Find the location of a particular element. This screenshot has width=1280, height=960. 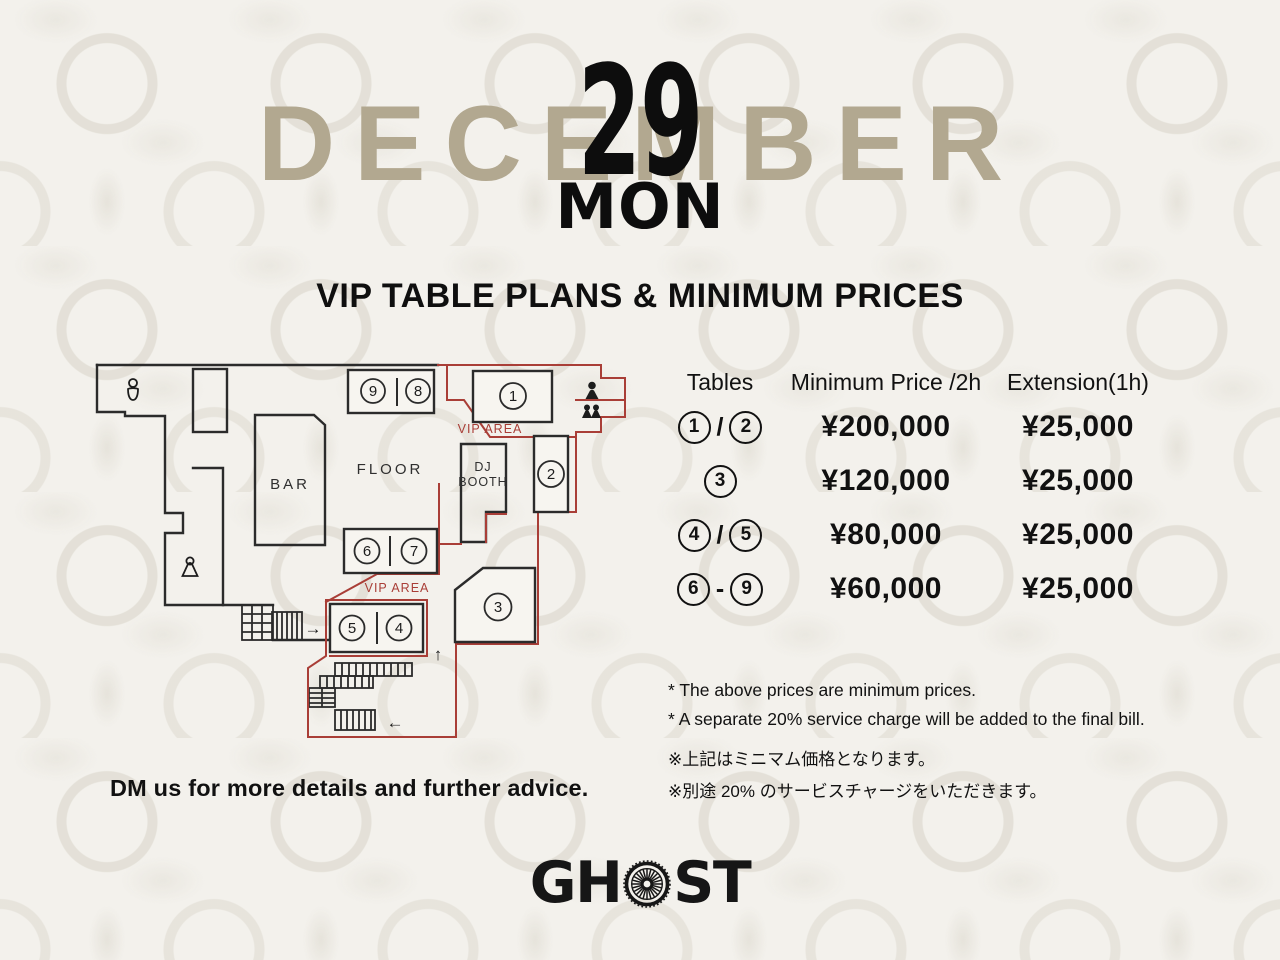

ghost-logo: GH ST is located at coordinates (640, 883).